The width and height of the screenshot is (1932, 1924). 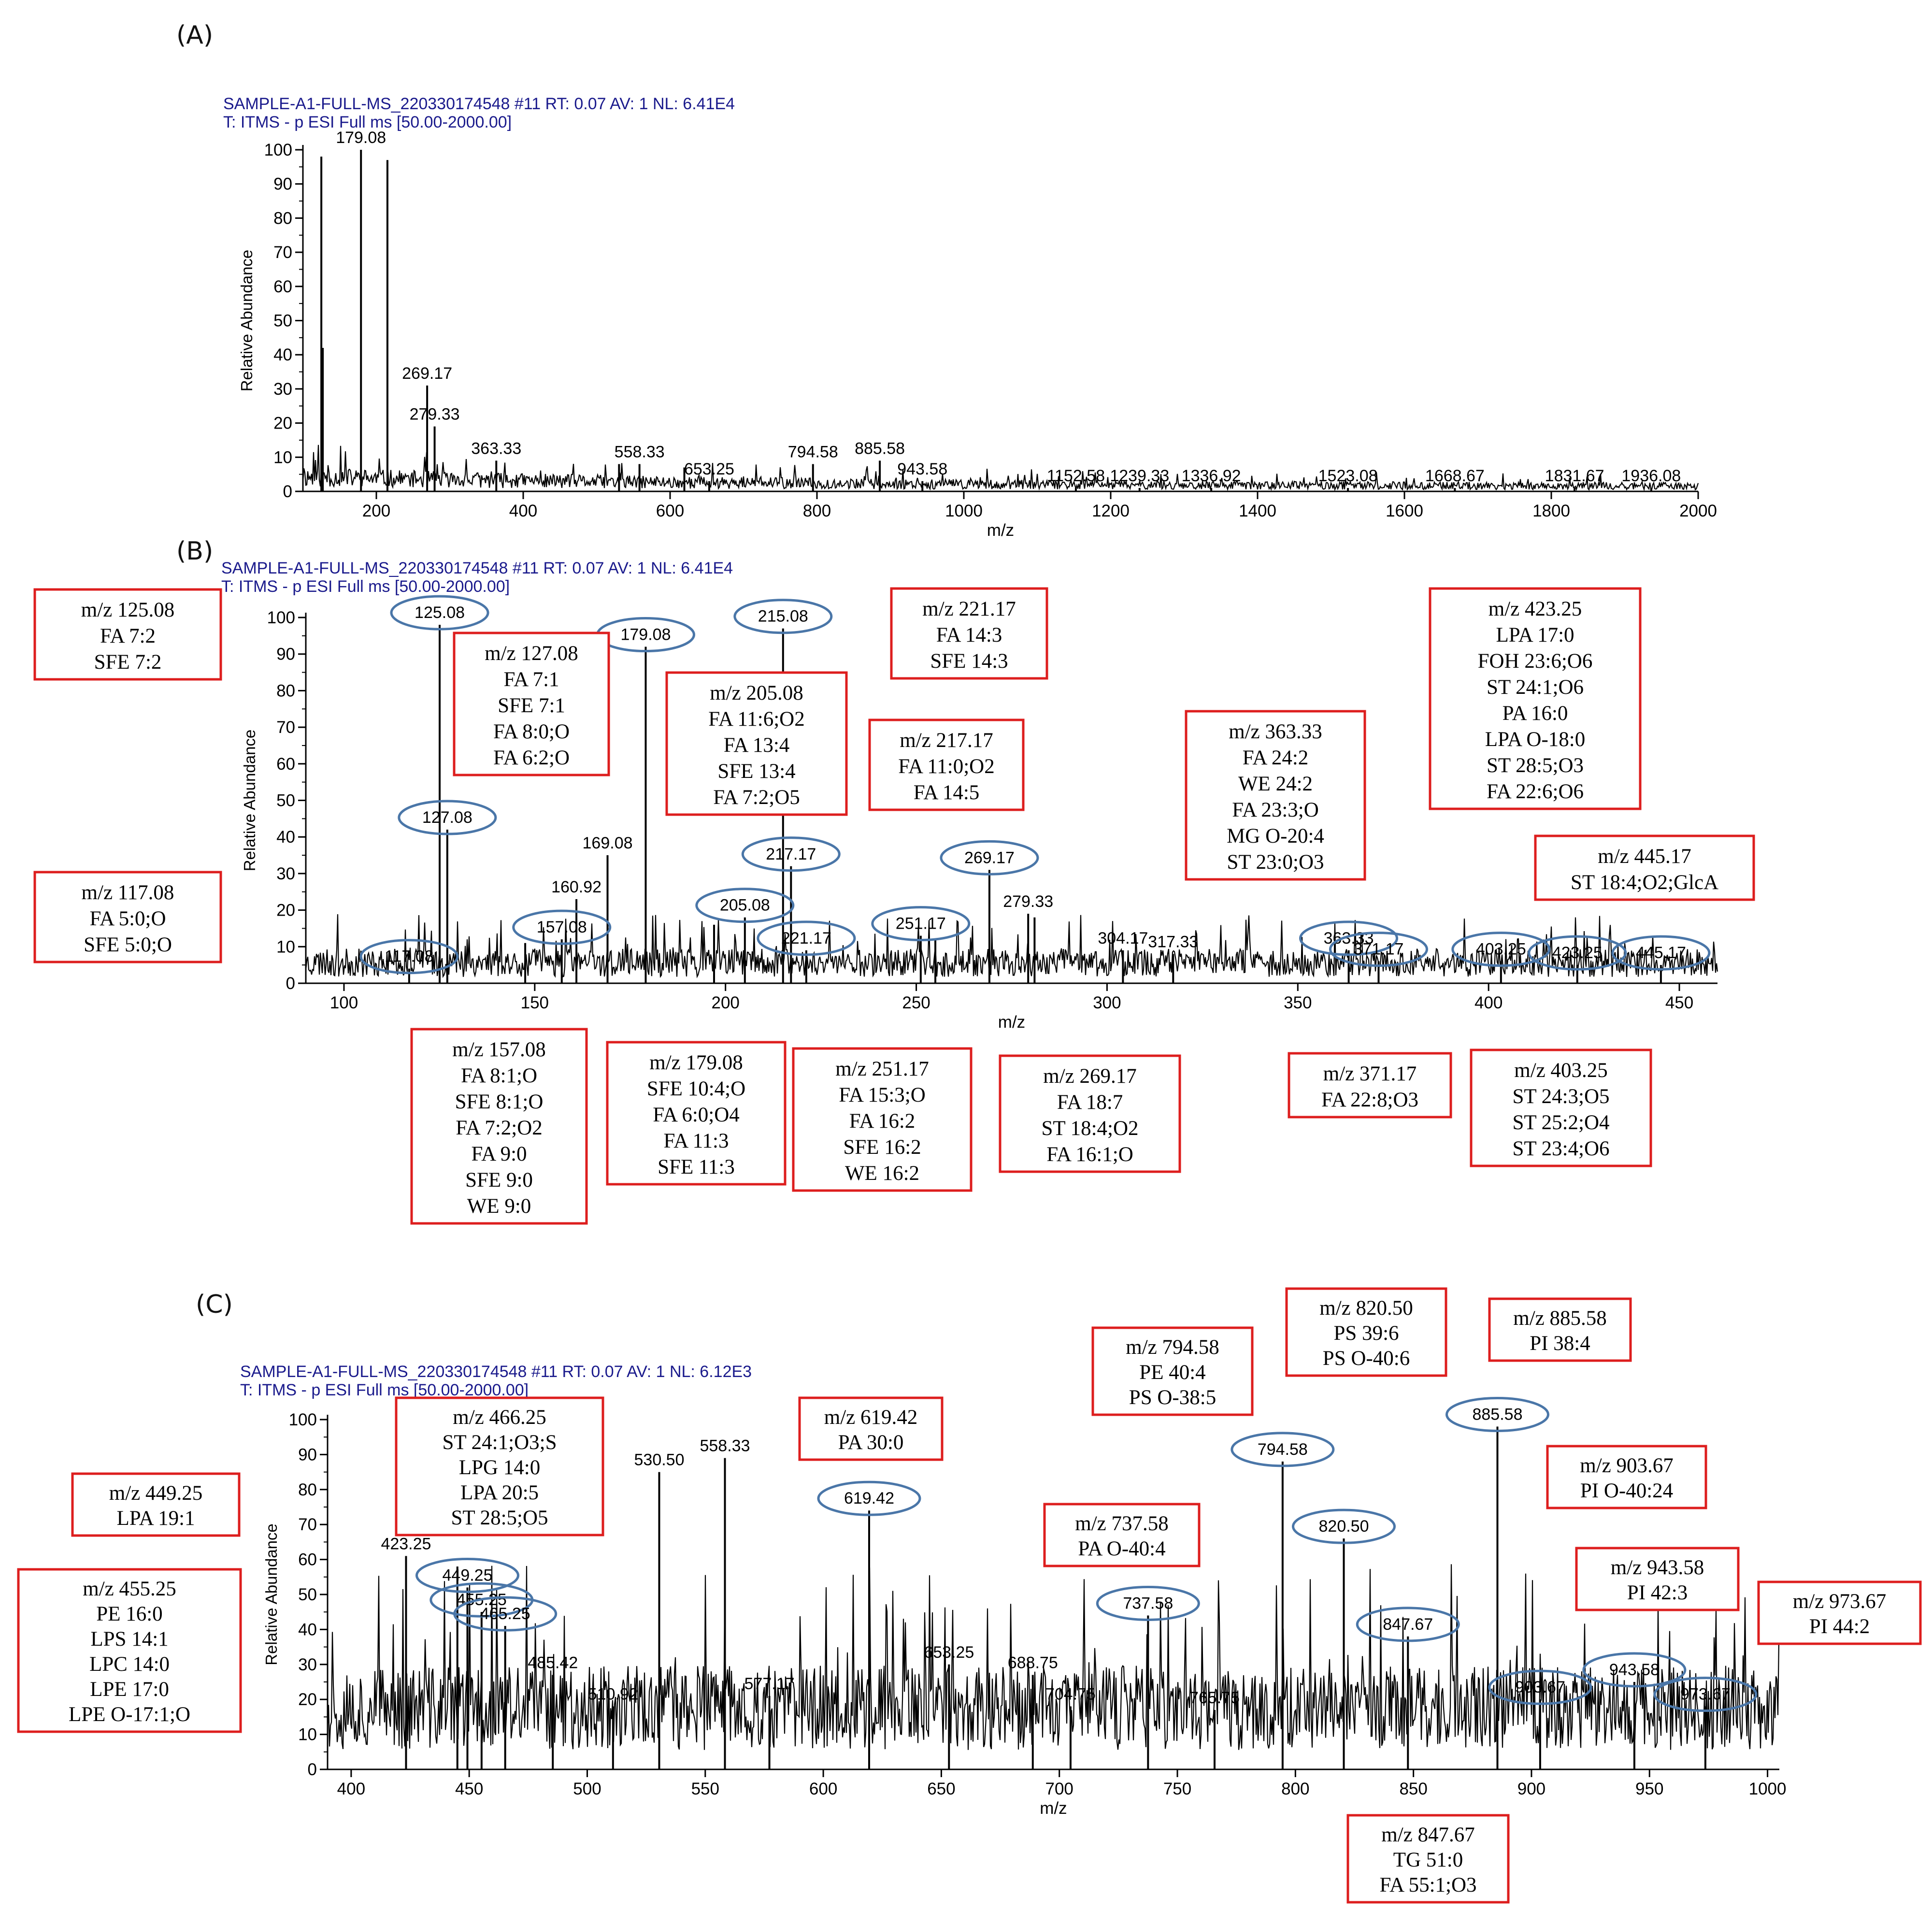 What do you see at coordinates (1651, 476) in the screenshot?
I see `peak-label-1936.08: 1936.08` at bounding box center [1651, 476].